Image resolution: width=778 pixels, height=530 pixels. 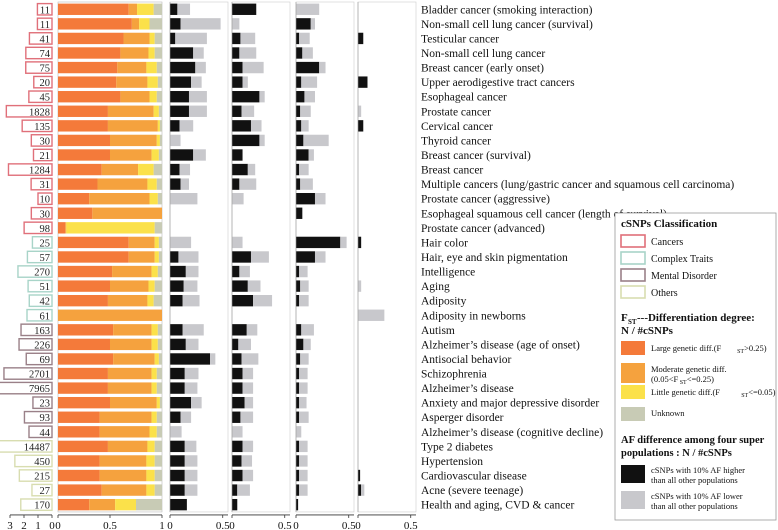 I want to click on count-label: 450, so click(x=42, y=462).